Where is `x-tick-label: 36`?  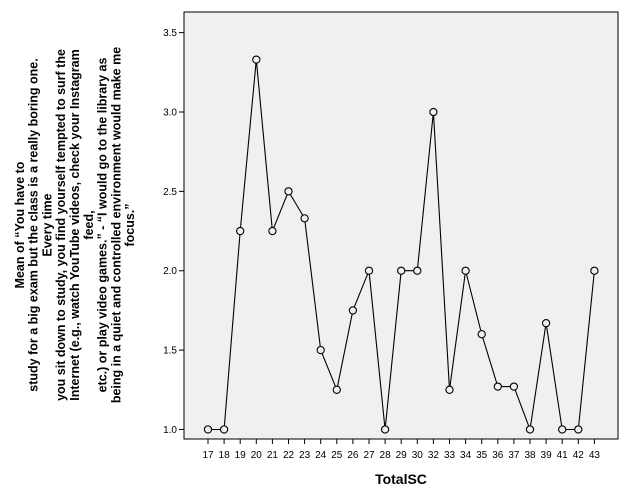 x-tick-label: 36 is located at coordinates (498, 455).